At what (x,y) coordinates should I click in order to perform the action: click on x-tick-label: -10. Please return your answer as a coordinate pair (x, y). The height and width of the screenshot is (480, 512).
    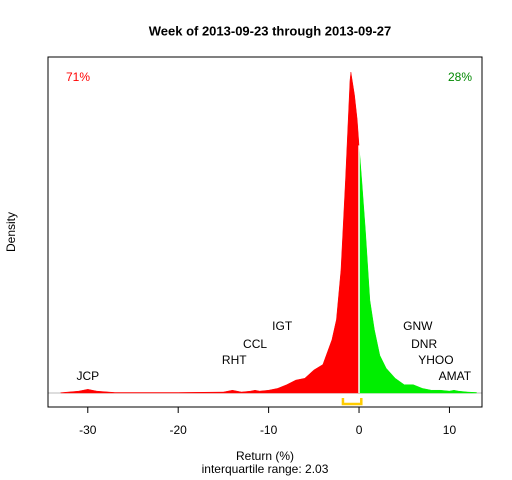
    Looking at the image, I should click on (269, 430).